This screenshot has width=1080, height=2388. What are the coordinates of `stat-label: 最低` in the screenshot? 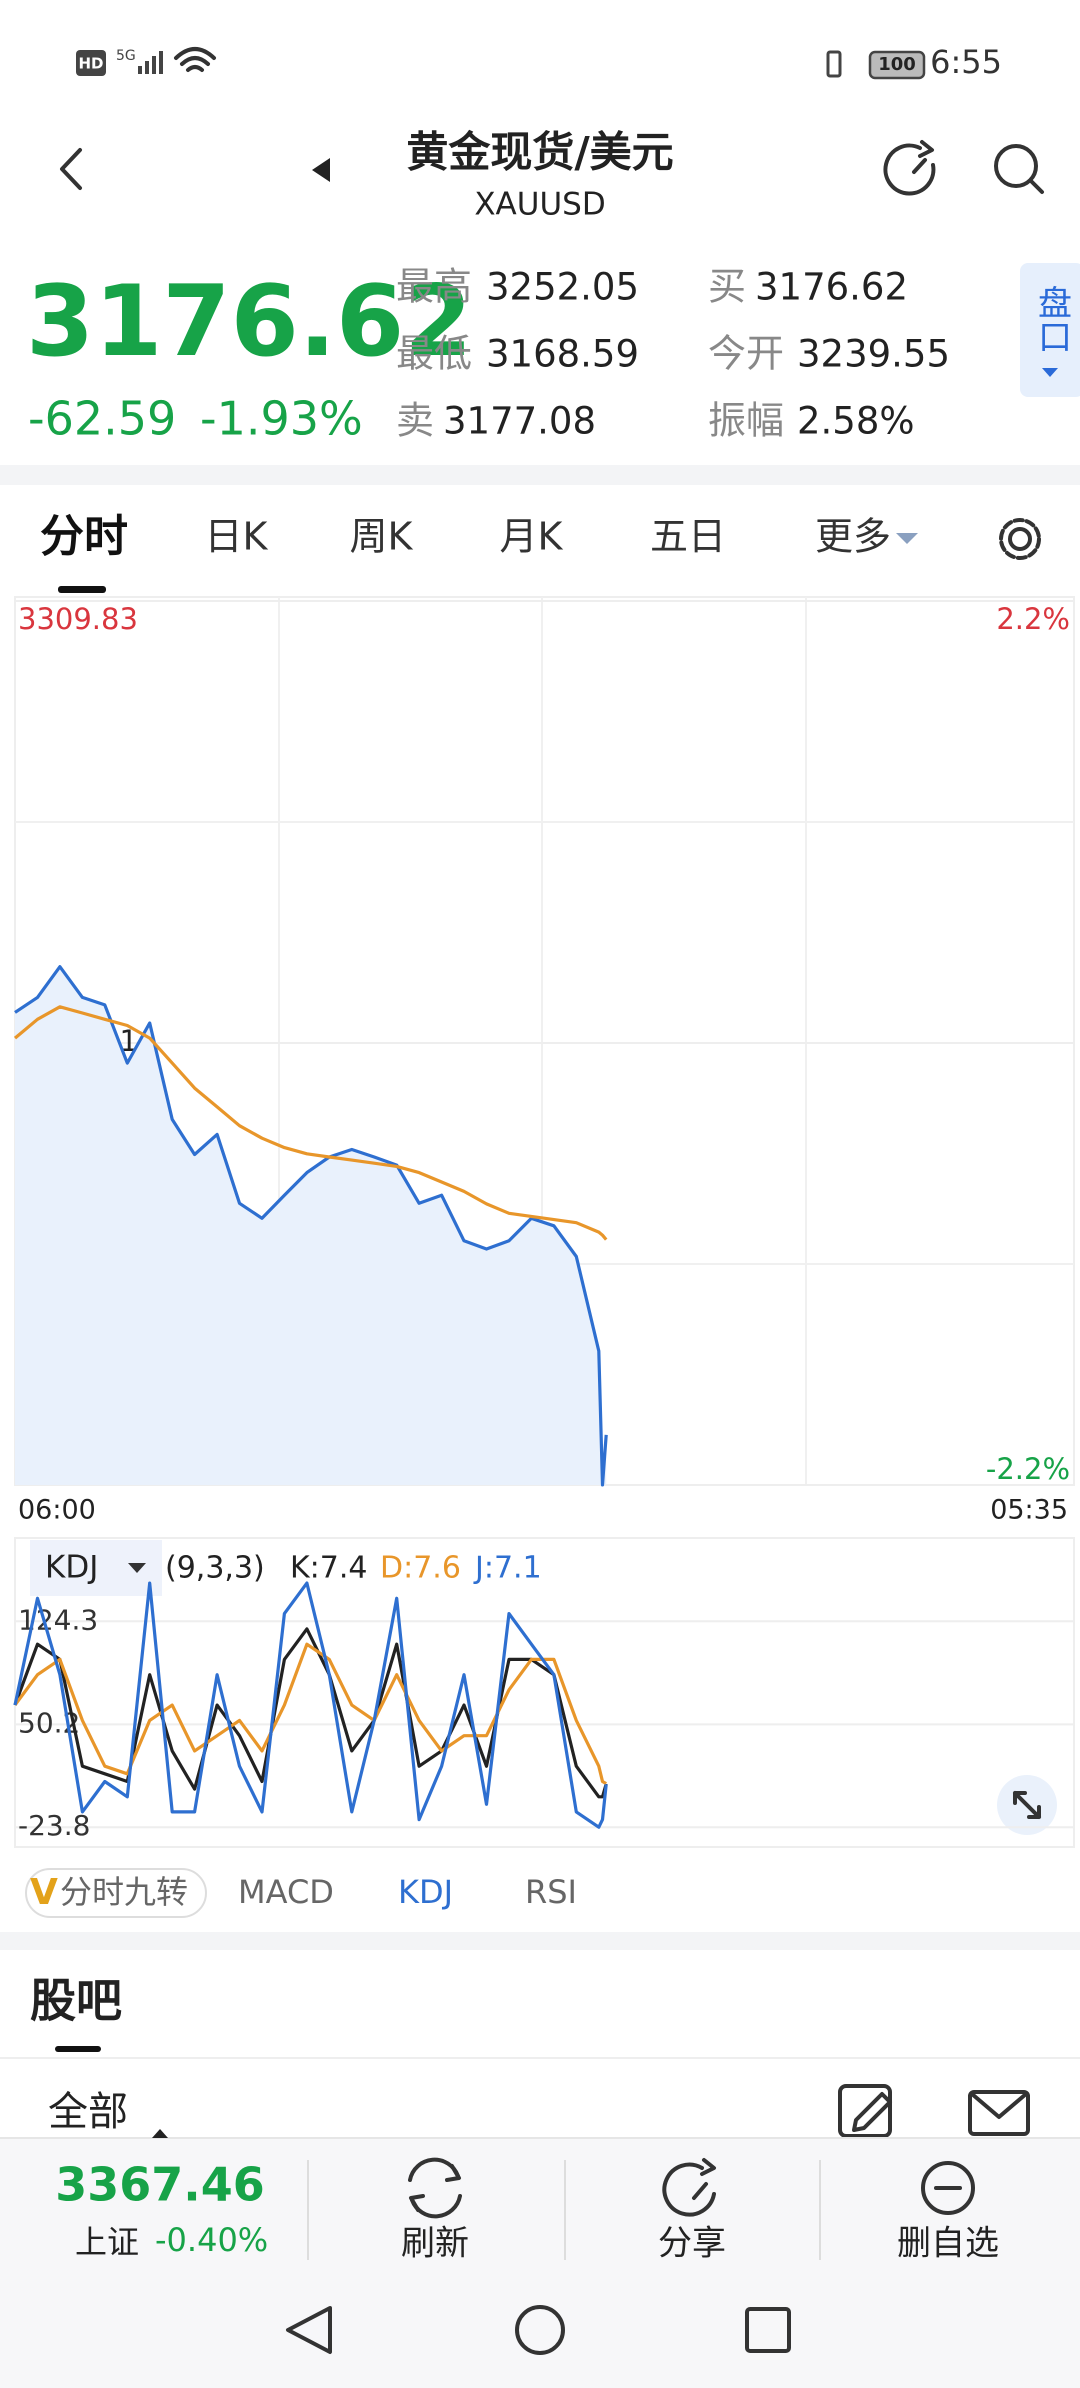 It's located at (434, 354).